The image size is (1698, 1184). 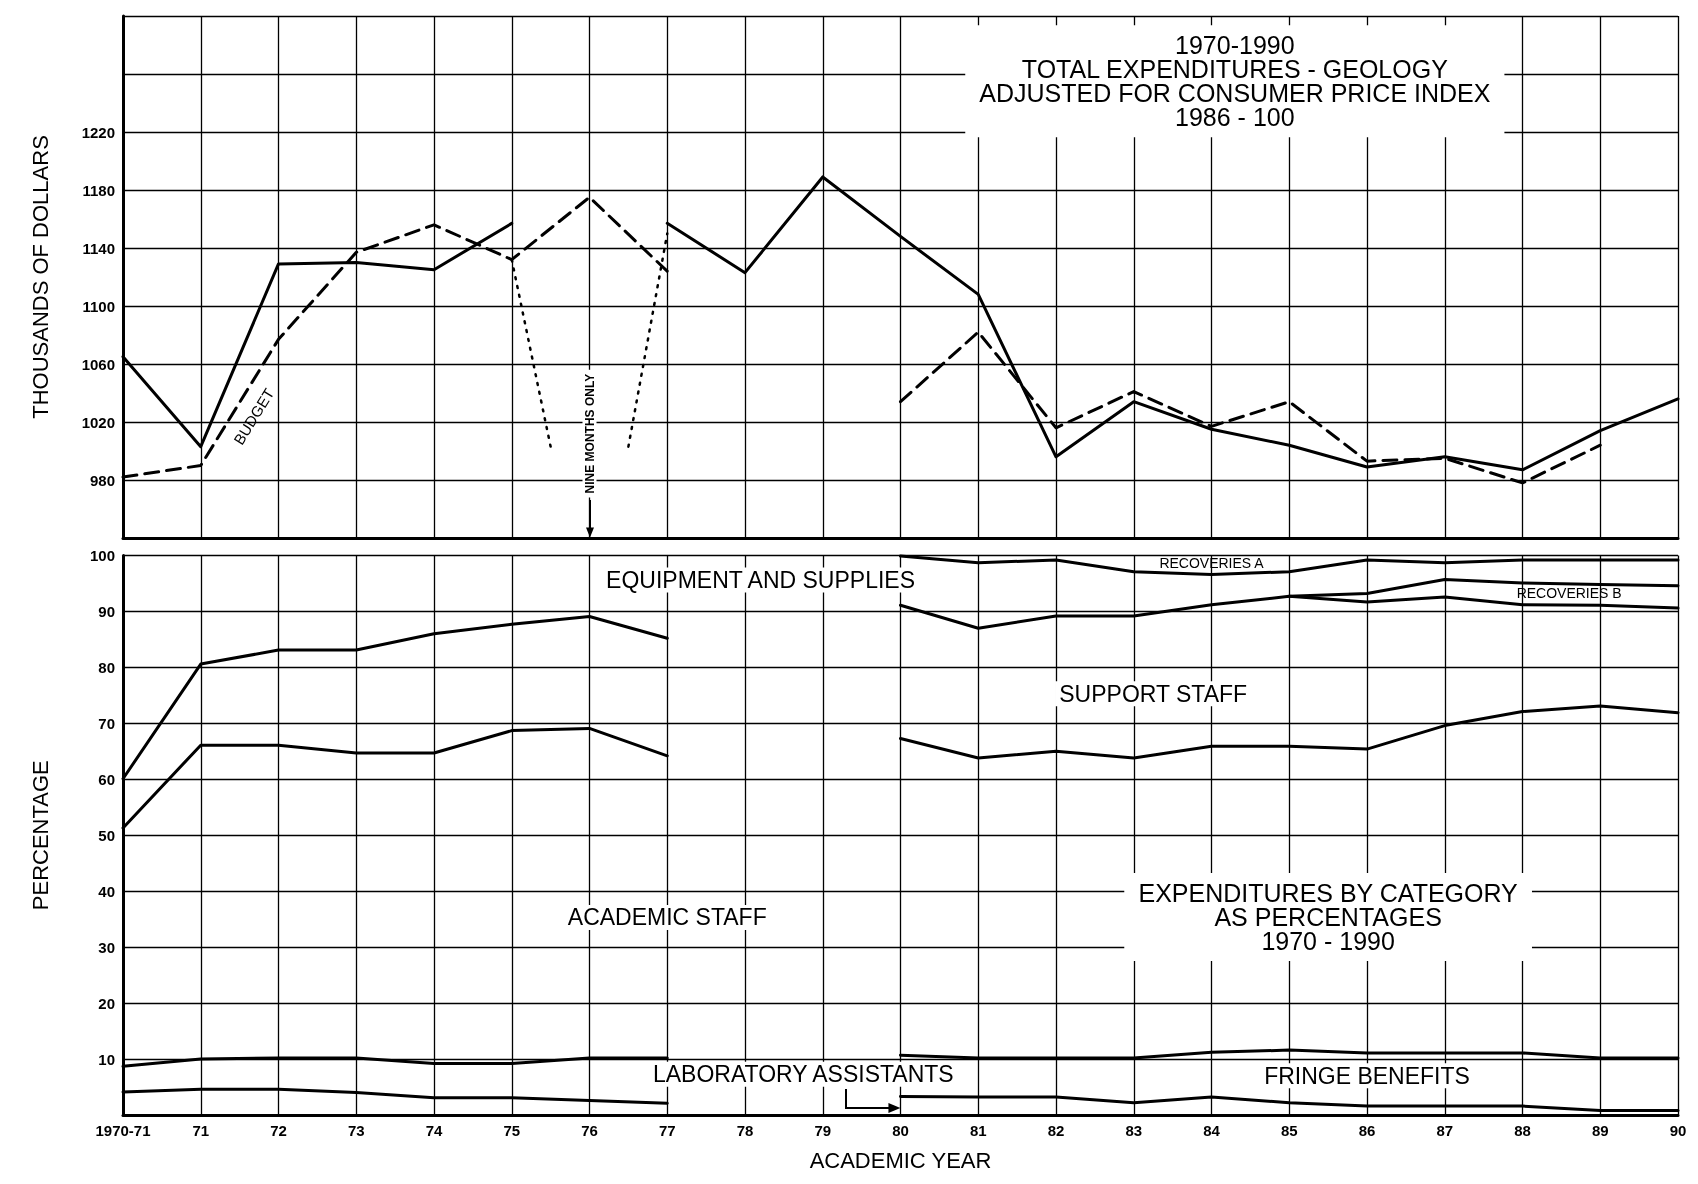 What do you see at coordinates (589, 433) in the screenshot?
I see `annotation: NINE MONTHS ONLY` at bounding box center [589, 433].